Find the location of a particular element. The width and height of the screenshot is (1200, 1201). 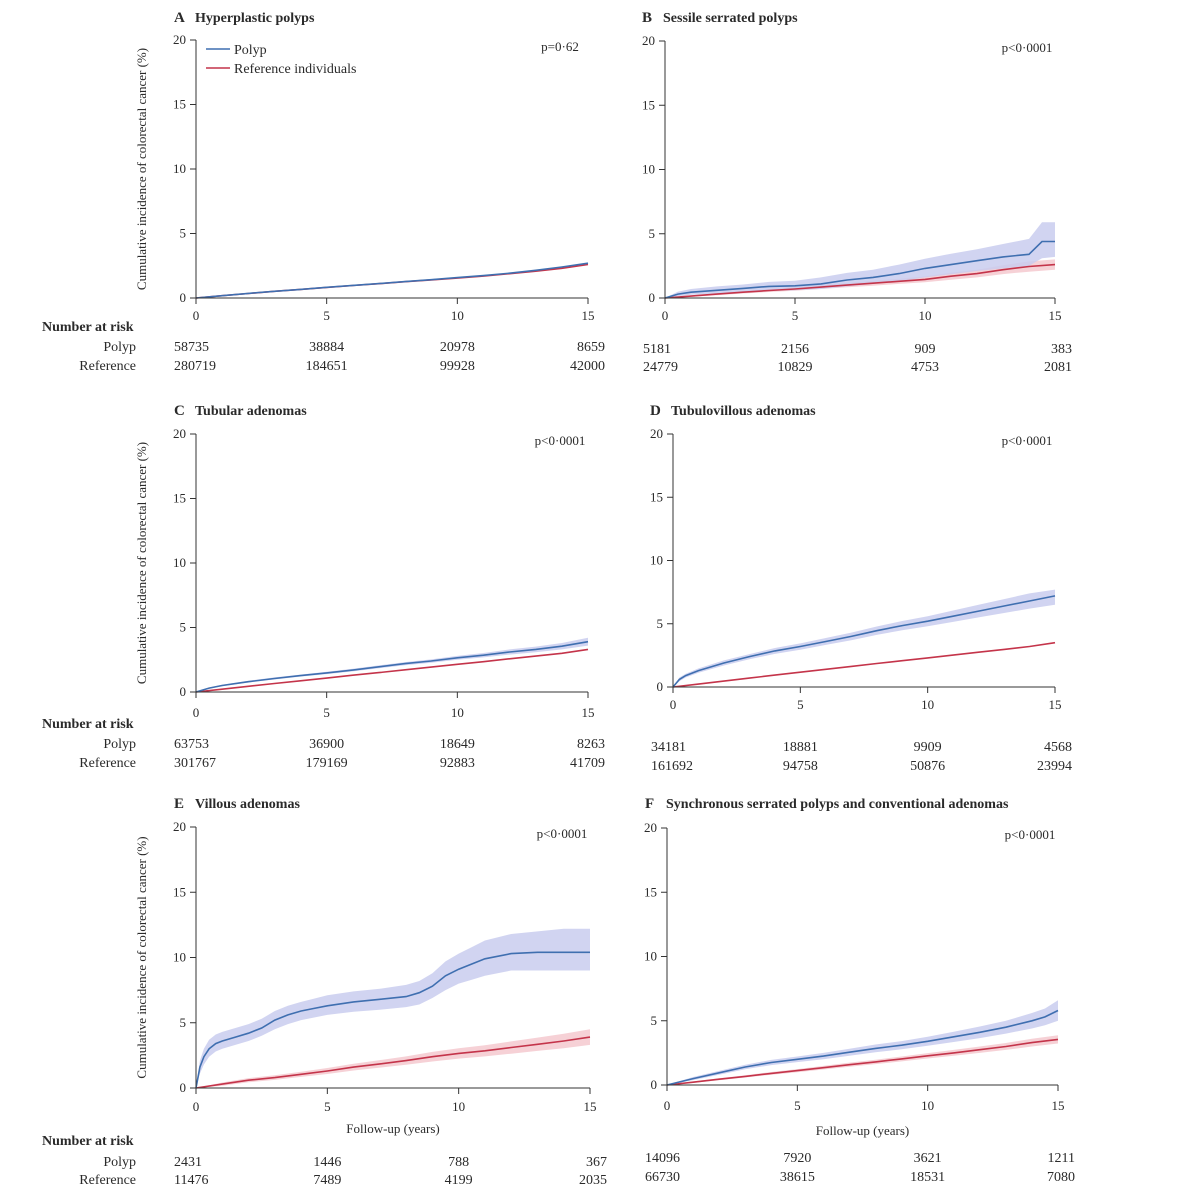

polyp-ci-band is located at coordinates (393, 1008).